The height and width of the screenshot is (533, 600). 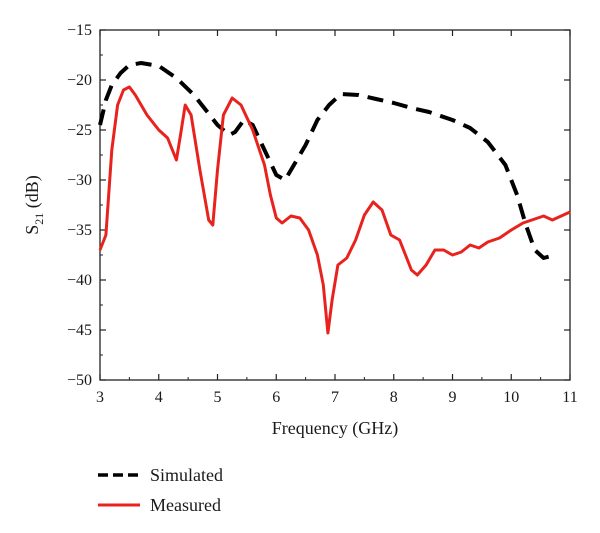 I want to click on y-tick-label: −25, so click(x=79, y=130).